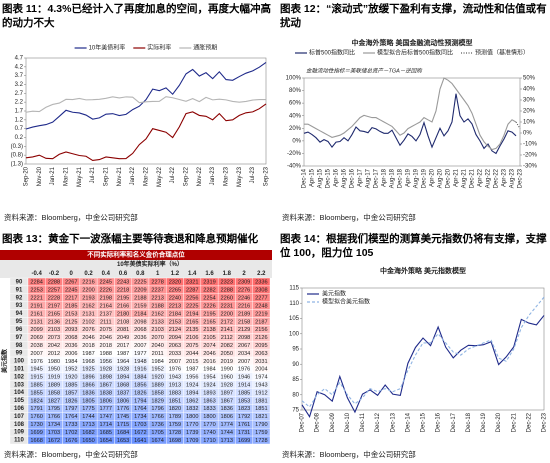  Describe the element at coordinates (209, 299) in the screenshot. I see `cell-value: 2254` at that location.